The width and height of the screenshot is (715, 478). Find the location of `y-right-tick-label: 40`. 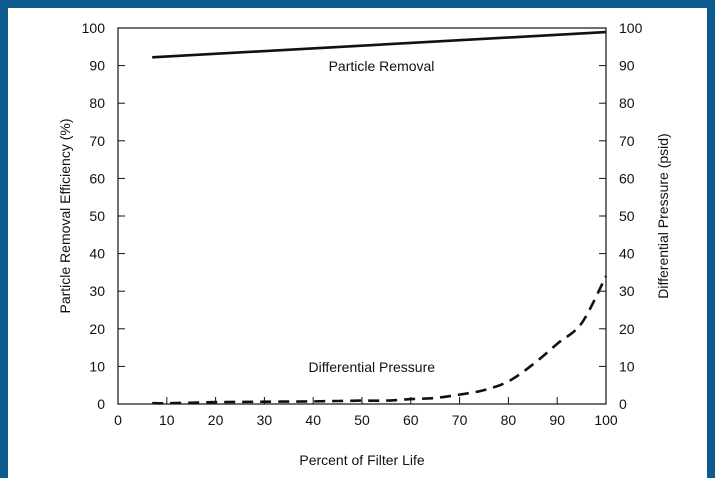

y-right-tick-label: 40 is located at coordinates (627, 254).